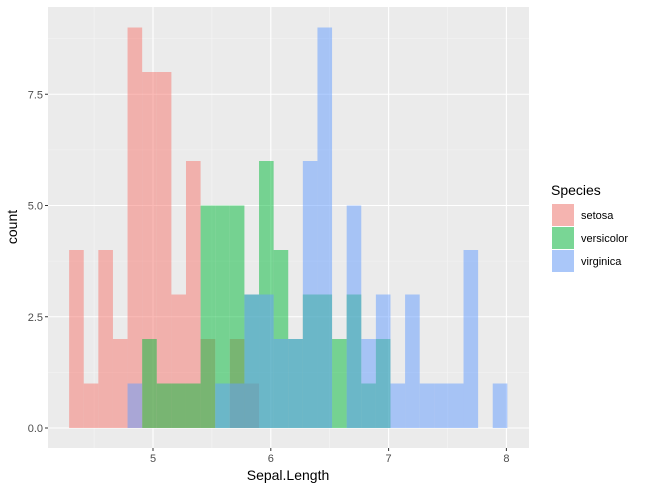  What do you see at coordinates (597, 216) in the screenshot?
I see `legend-label-setosa: setosa` at bounding box center [597, 216].